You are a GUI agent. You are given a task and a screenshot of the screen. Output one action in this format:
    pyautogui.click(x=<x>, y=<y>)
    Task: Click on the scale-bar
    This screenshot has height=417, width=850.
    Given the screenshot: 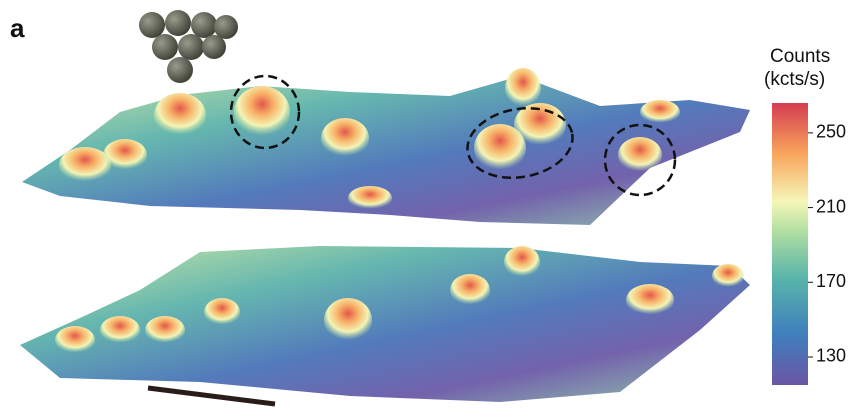 What is the action you would take?
    pyautogui.click(x=211, y=396)
    